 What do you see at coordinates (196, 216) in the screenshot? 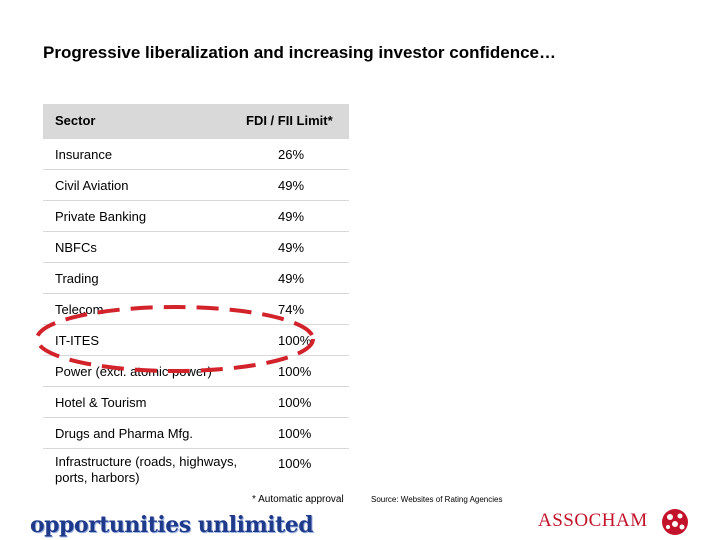
I see `table-row: Private Banking 49%` at bounding box center [196, 216].